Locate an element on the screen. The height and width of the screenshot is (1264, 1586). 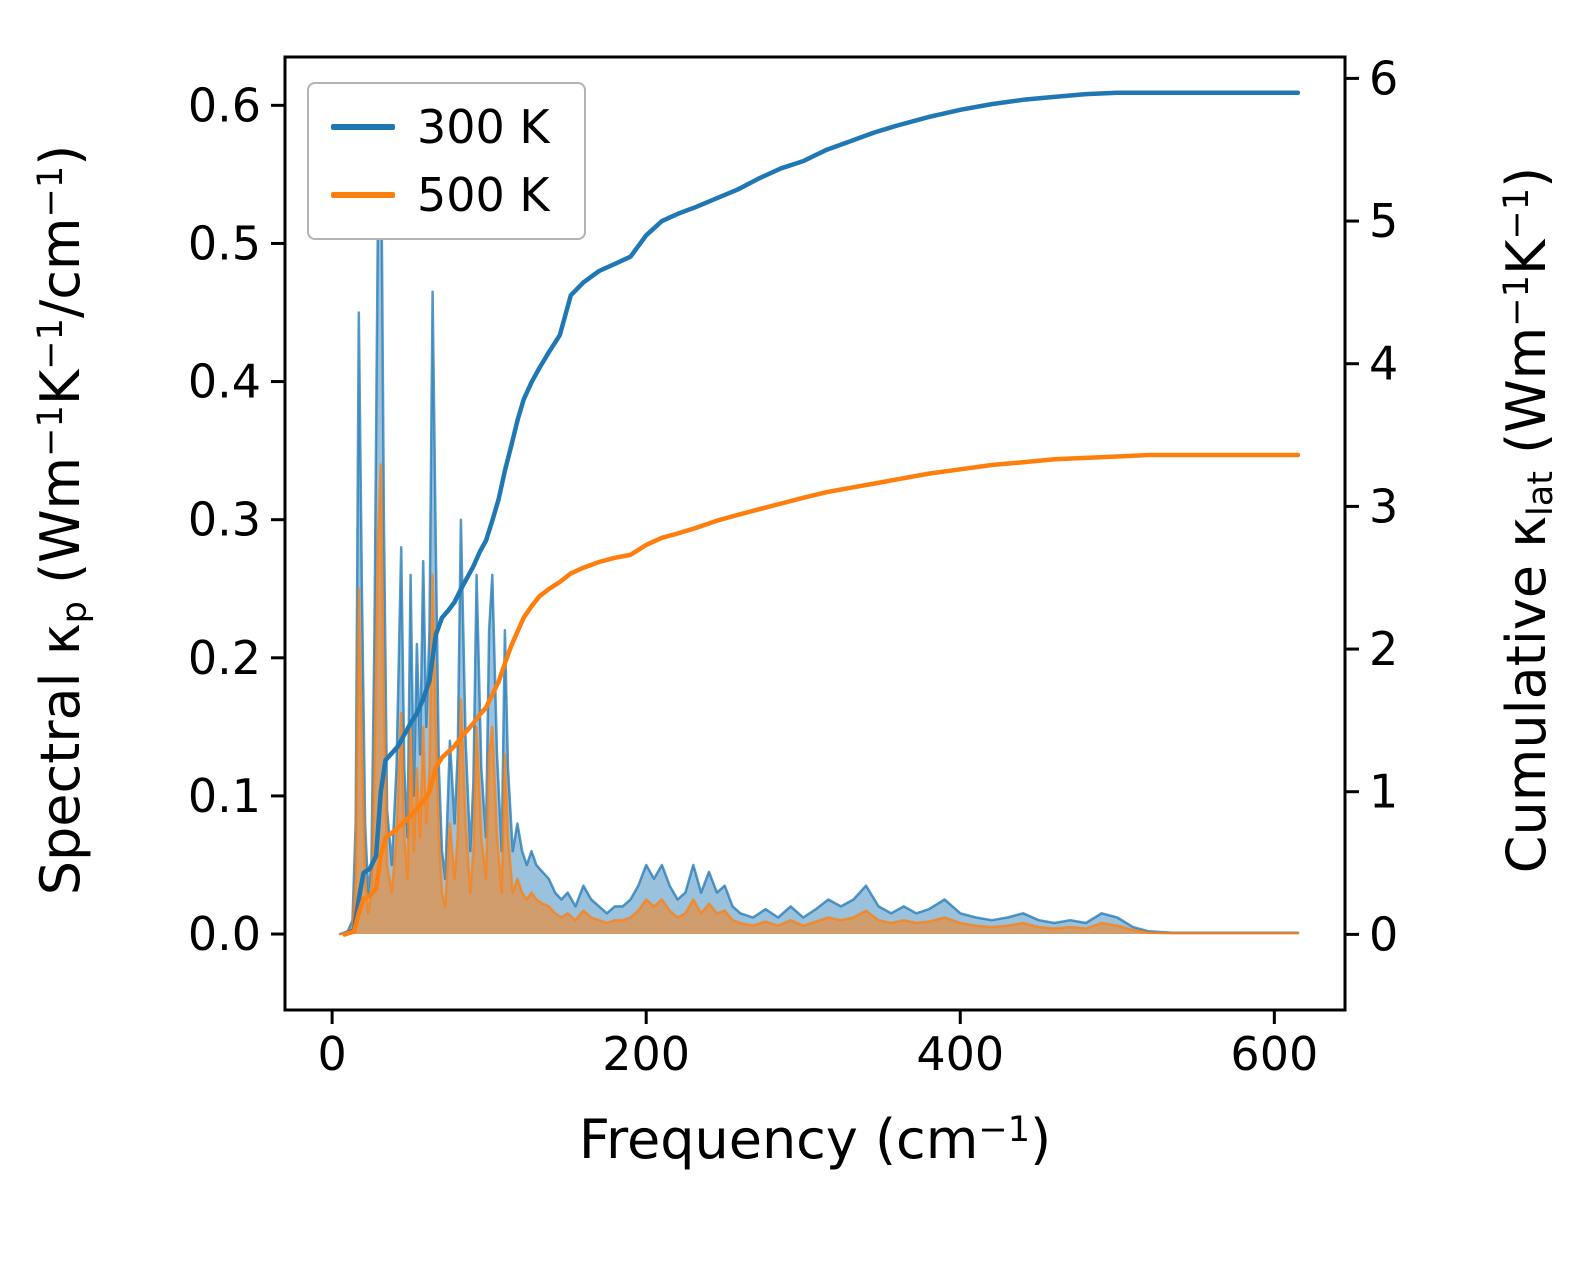
y-axis-label-right: Cumulative κlat (Wm−1K−1) is located at coordinates (1528, 520).